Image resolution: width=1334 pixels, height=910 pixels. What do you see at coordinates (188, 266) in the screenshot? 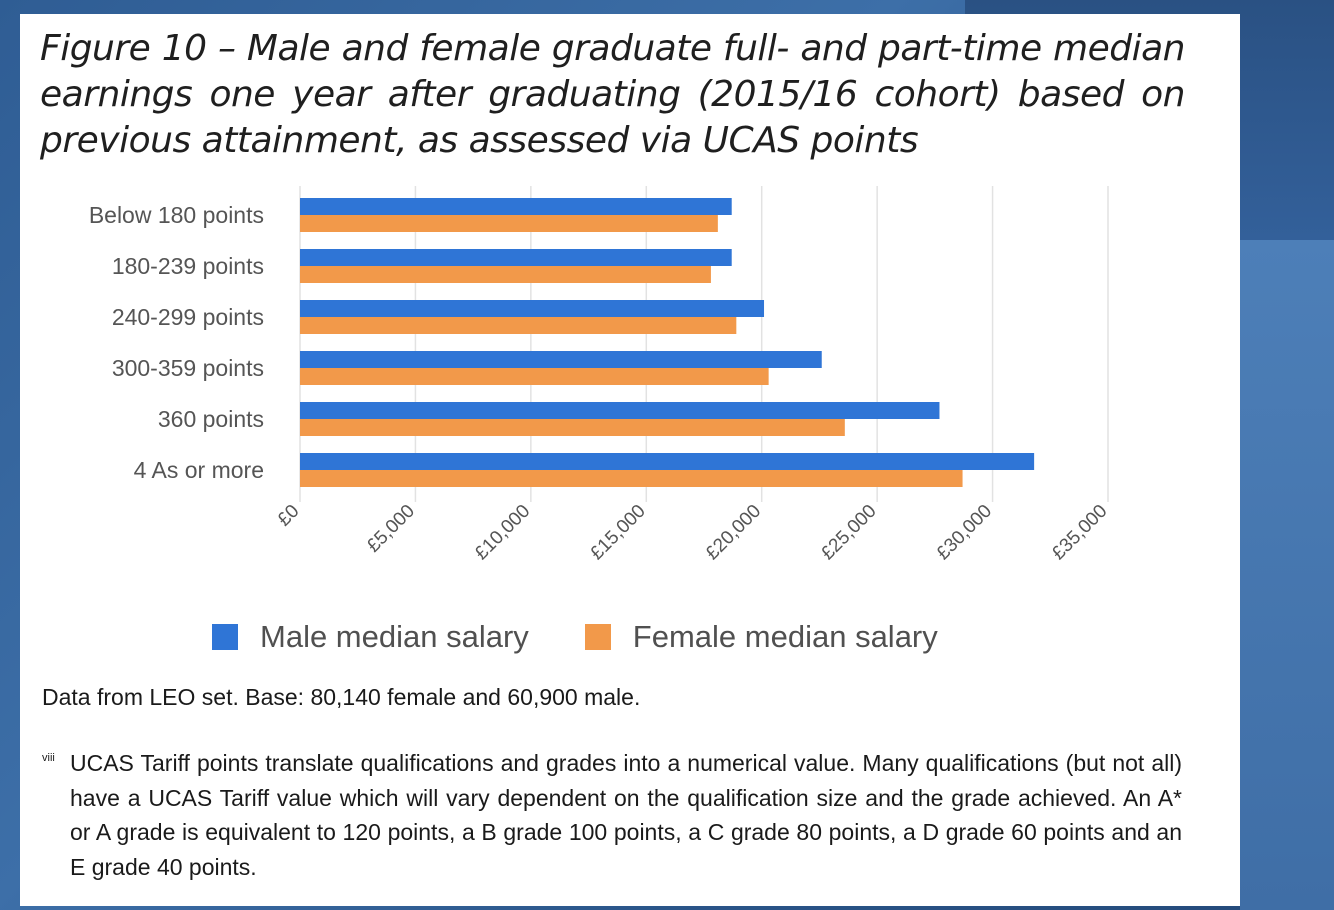
I see `category-label: 180-239 points` at bounding box center [188, 266].